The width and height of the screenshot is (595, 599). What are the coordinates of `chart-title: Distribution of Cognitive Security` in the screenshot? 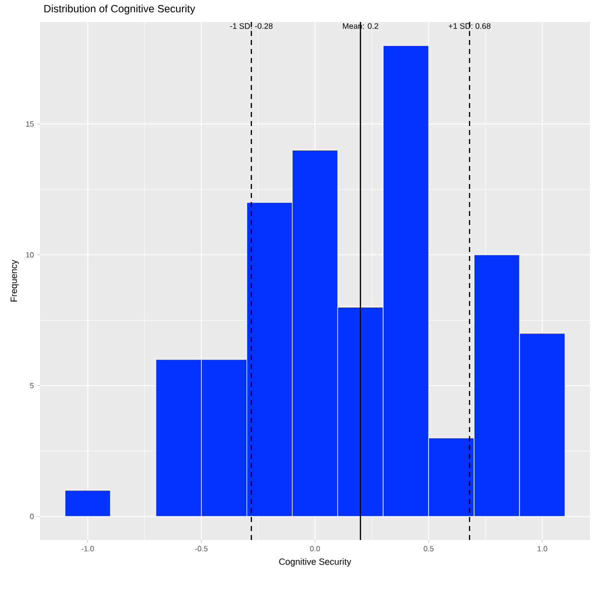 It's located at (120, 9).